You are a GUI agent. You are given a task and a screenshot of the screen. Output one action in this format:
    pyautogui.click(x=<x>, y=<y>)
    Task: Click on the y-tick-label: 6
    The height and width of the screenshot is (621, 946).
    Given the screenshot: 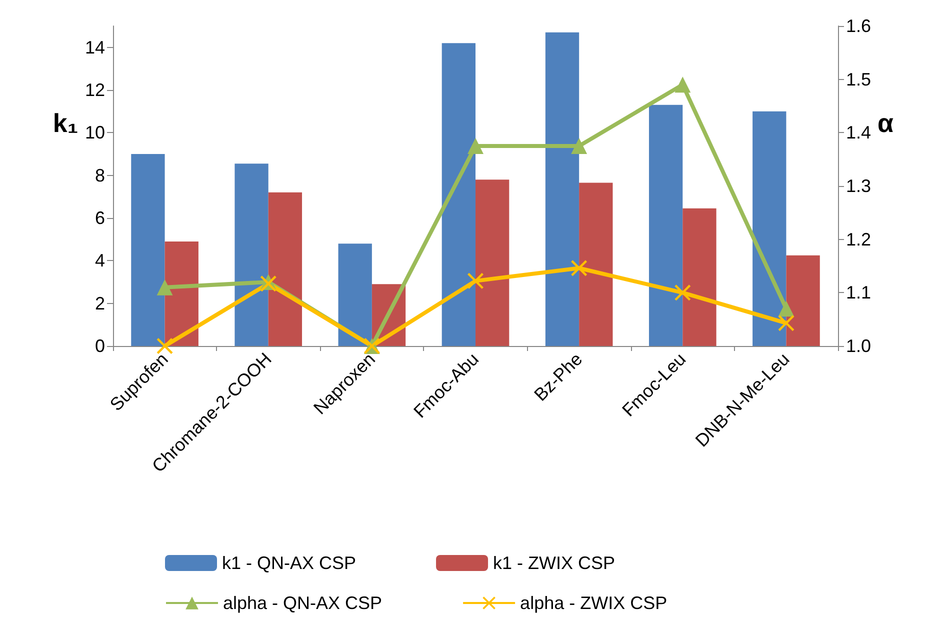 What is the action you would take?
    pyautogui.click(x=99, y=218)
    